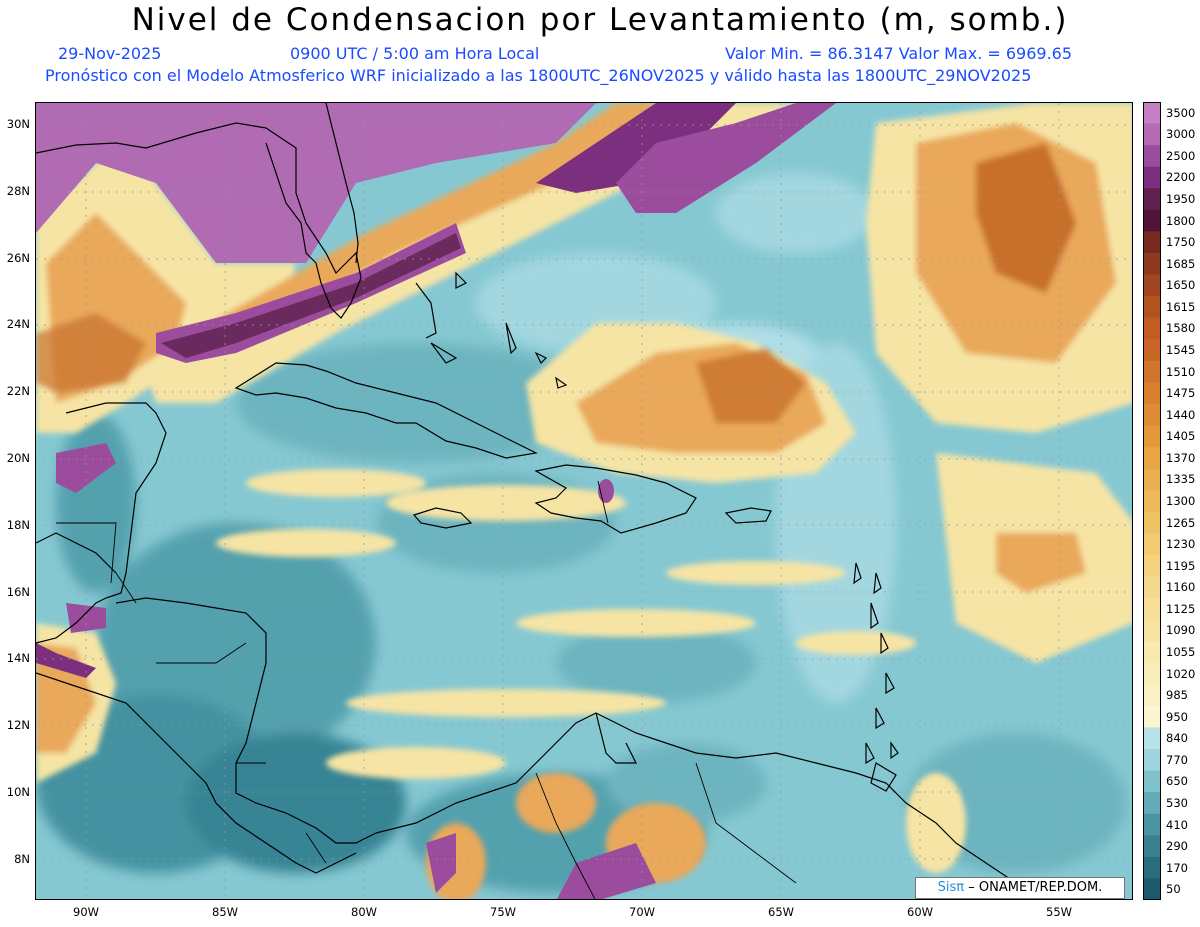 The height and width of the screenshot is (927, 1200). I want to click on lat-label: 22N, so click(18, 391).